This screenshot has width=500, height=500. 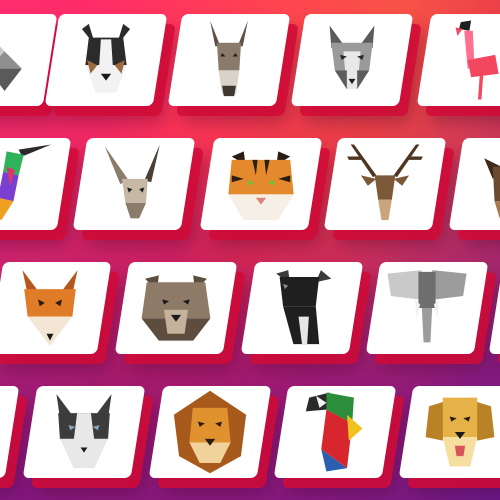 I want to click on greyhound-icon, so click(x=304, y=307).